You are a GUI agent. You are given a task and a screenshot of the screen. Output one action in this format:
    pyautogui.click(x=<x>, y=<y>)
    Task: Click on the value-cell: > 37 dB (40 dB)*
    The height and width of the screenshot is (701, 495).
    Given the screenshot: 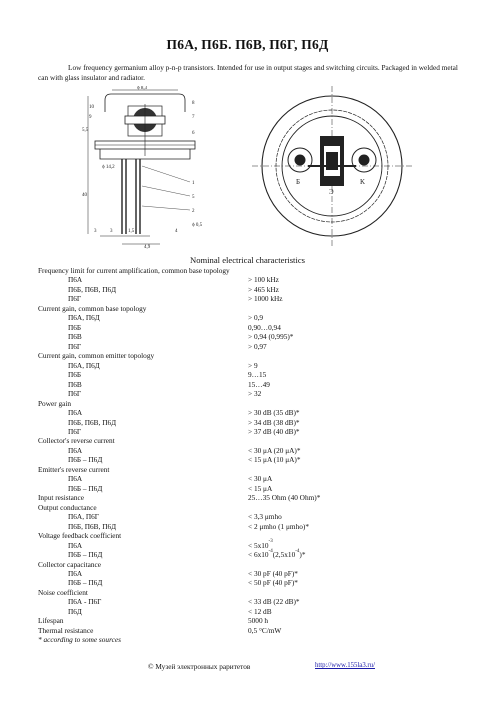 What is the action you would take?
    pyautogui.click(x=274, y=431)
    